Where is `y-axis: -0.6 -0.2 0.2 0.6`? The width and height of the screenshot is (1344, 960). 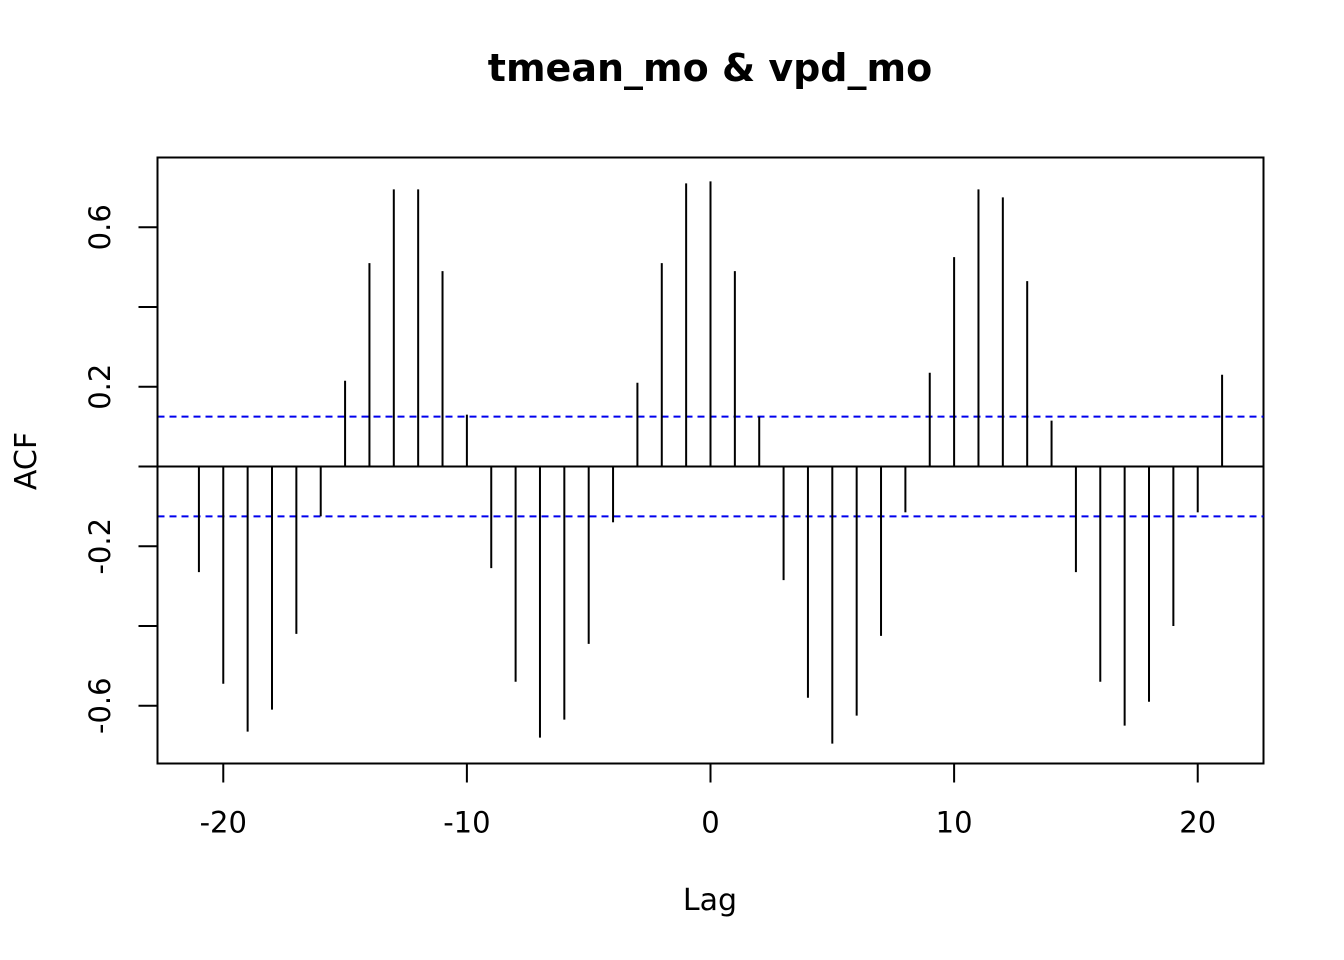 y-axis: -0.6 -0.2 0.2 0.6 is located at coordinates (121, 469).